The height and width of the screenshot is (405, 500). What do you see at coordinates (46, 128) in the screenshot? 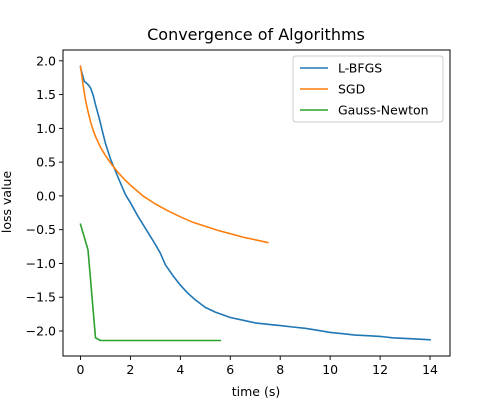
I see `y-tick-label: 1.0` at bounding box center [46, 128].